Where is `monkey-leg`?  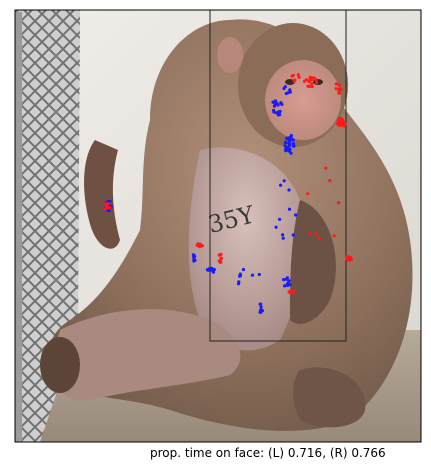
monkey-leg is located at coordinates (147, 355).